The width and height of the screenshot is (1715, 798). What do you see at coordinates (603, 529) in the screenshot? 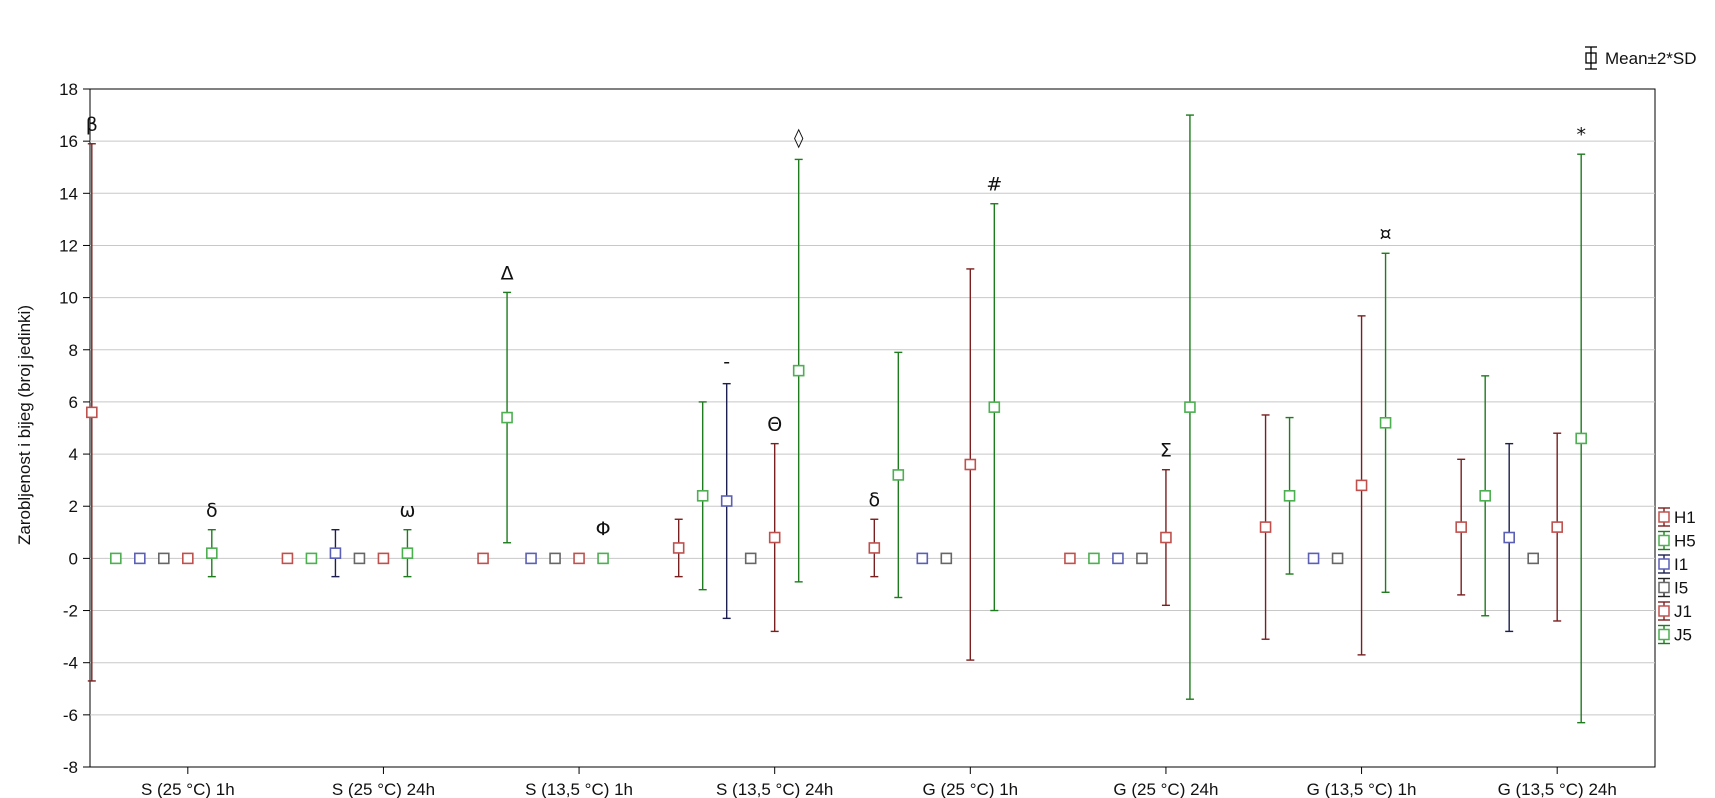
I see `annotation-symbol: Φ` at bounding box center [603, 529].